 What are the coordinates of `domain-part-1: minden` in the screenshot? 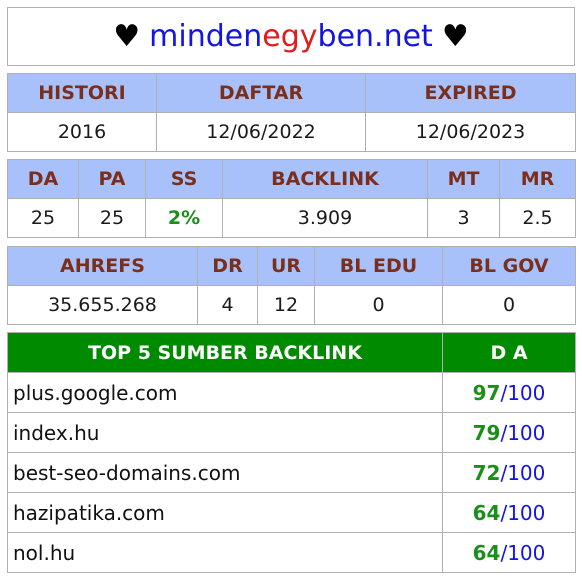 It's located at (206, 36).